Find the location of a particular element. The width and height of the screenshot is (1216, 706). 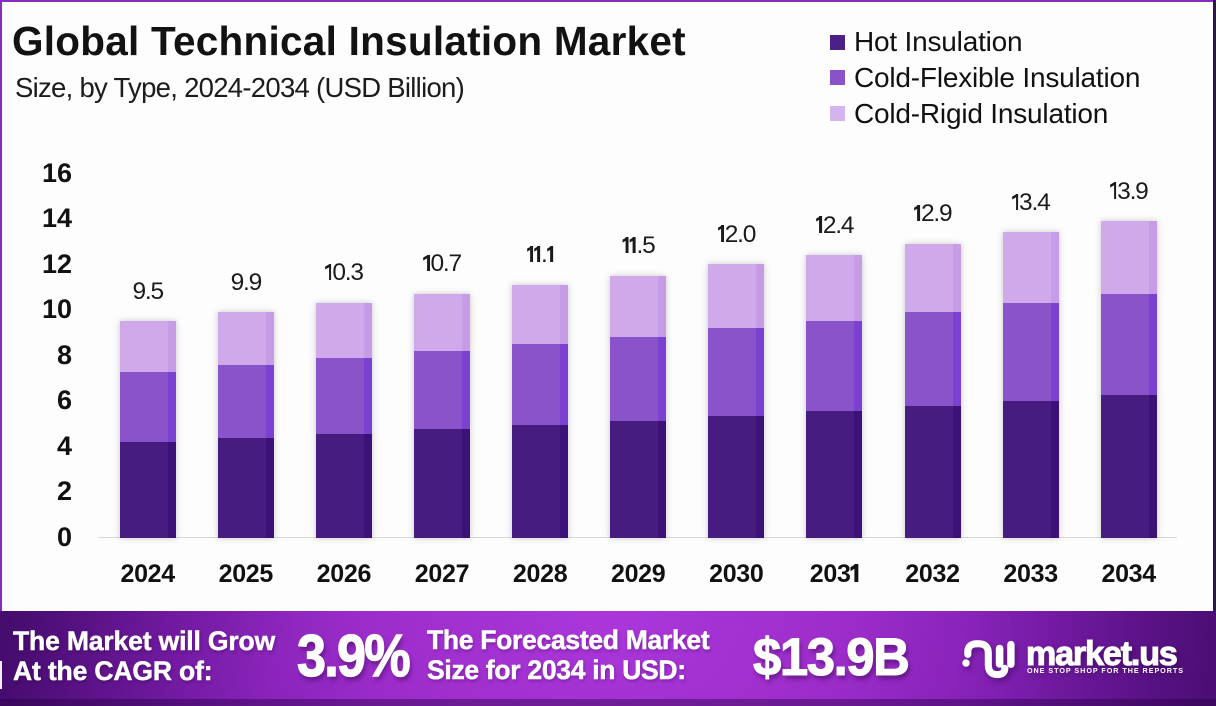

svg-text: market.us is located at coordinates (1101, 654).